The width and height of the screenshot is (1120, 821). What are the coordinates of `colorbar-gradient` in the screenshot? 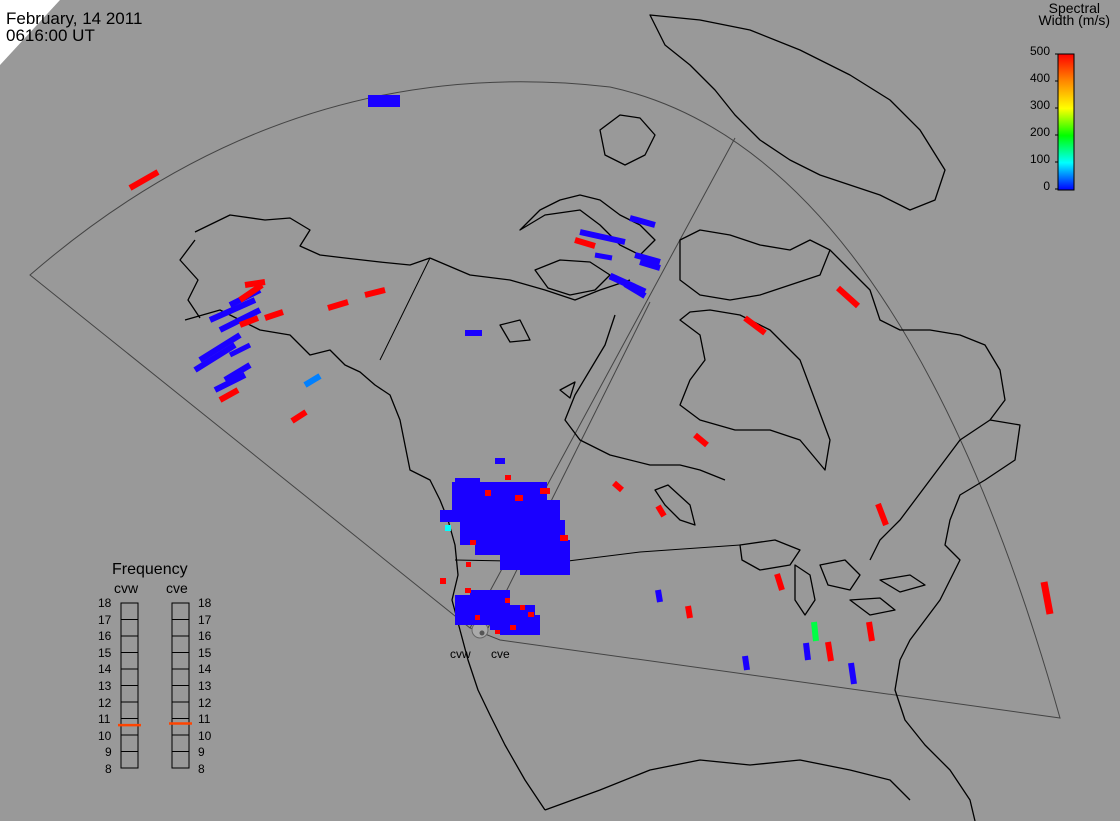 It's located at (1066, 122).